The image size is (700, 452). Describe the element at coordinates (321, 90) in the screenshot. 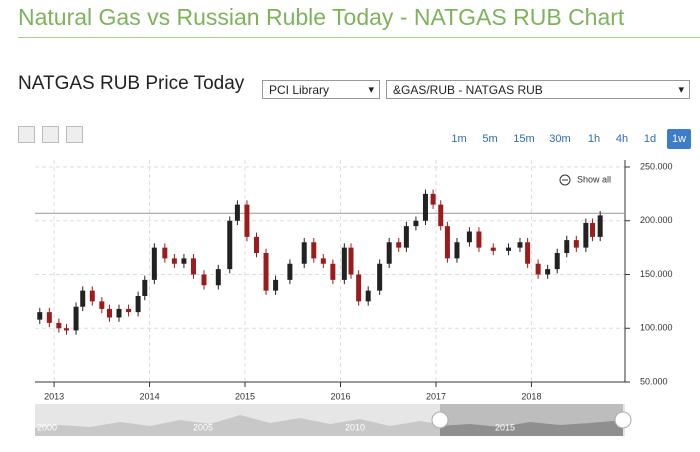

I see `library-select: PCI Library` at that location.